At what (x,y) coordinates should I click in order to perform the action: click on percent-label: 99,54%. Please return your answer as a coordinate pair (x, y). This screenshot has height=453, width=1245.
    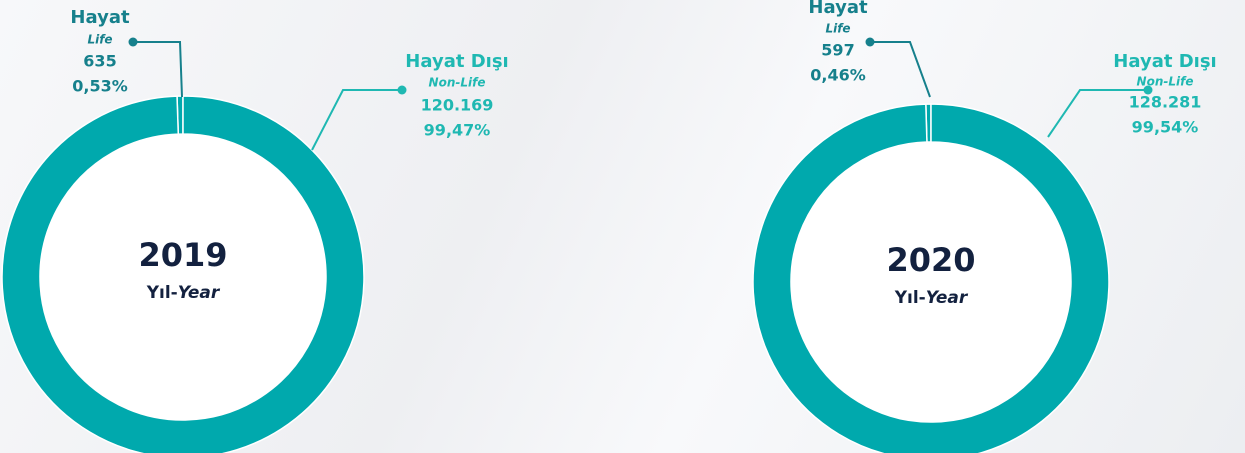
    Looking at the image, I should click on (1165, 127).